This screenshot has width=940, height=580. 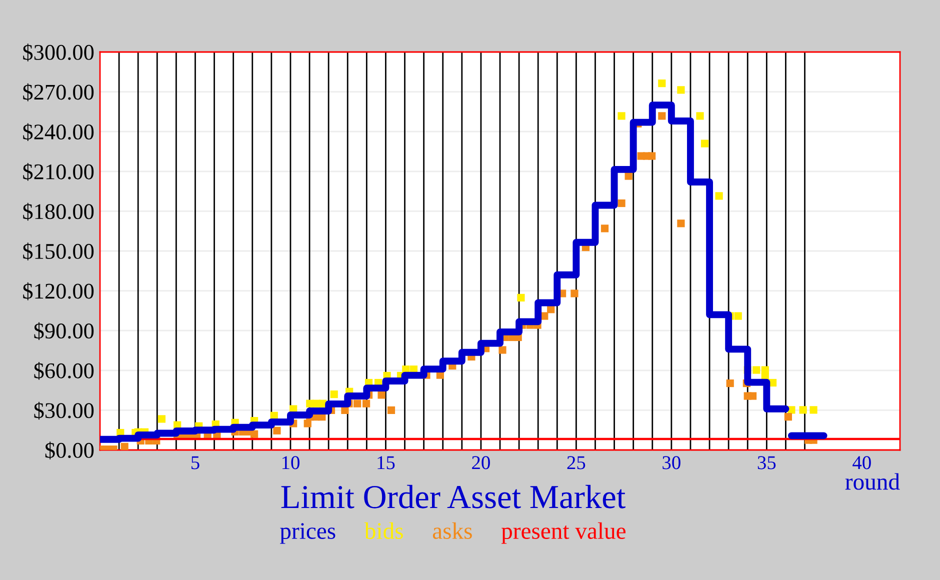 I want to click on y-tick-label: $0.00, so click(x=69, y=451).